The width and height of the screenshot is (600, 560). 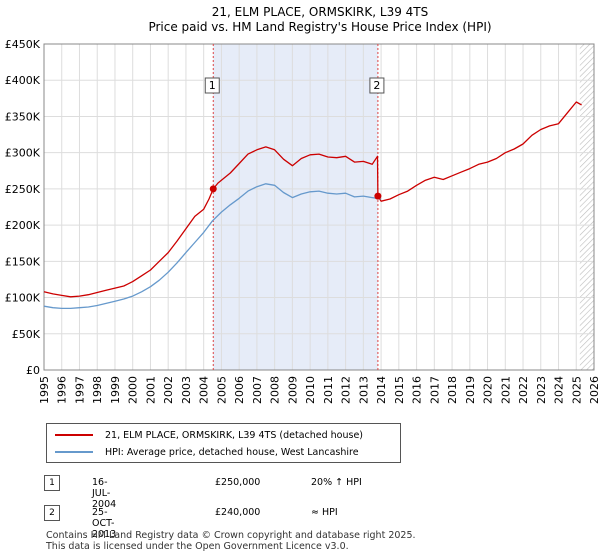 I want to click on sale-date-2: 25-OCT-2013, so click(x=104, y=523).